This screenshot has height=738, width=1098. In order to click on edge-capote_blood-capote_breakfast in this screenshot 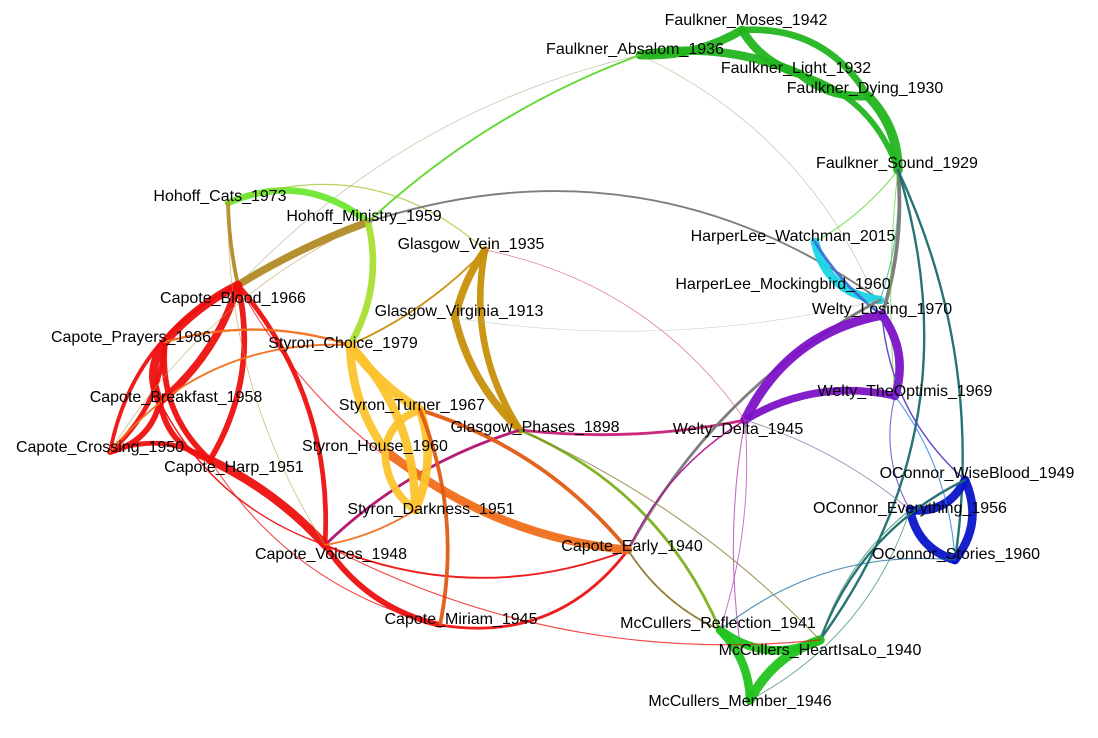, I will do `click(199, 343)`.